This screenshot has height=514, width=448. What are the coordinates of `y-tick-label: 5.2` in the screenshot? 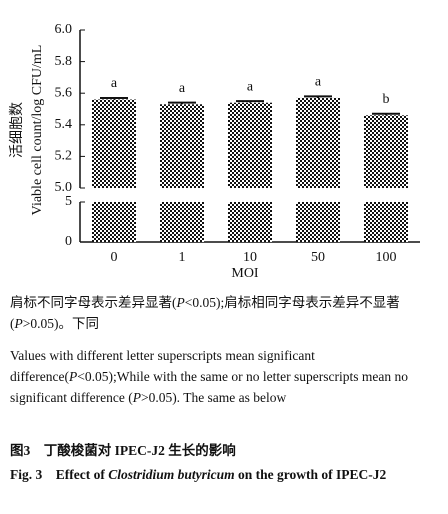 It's located at (64, 156).